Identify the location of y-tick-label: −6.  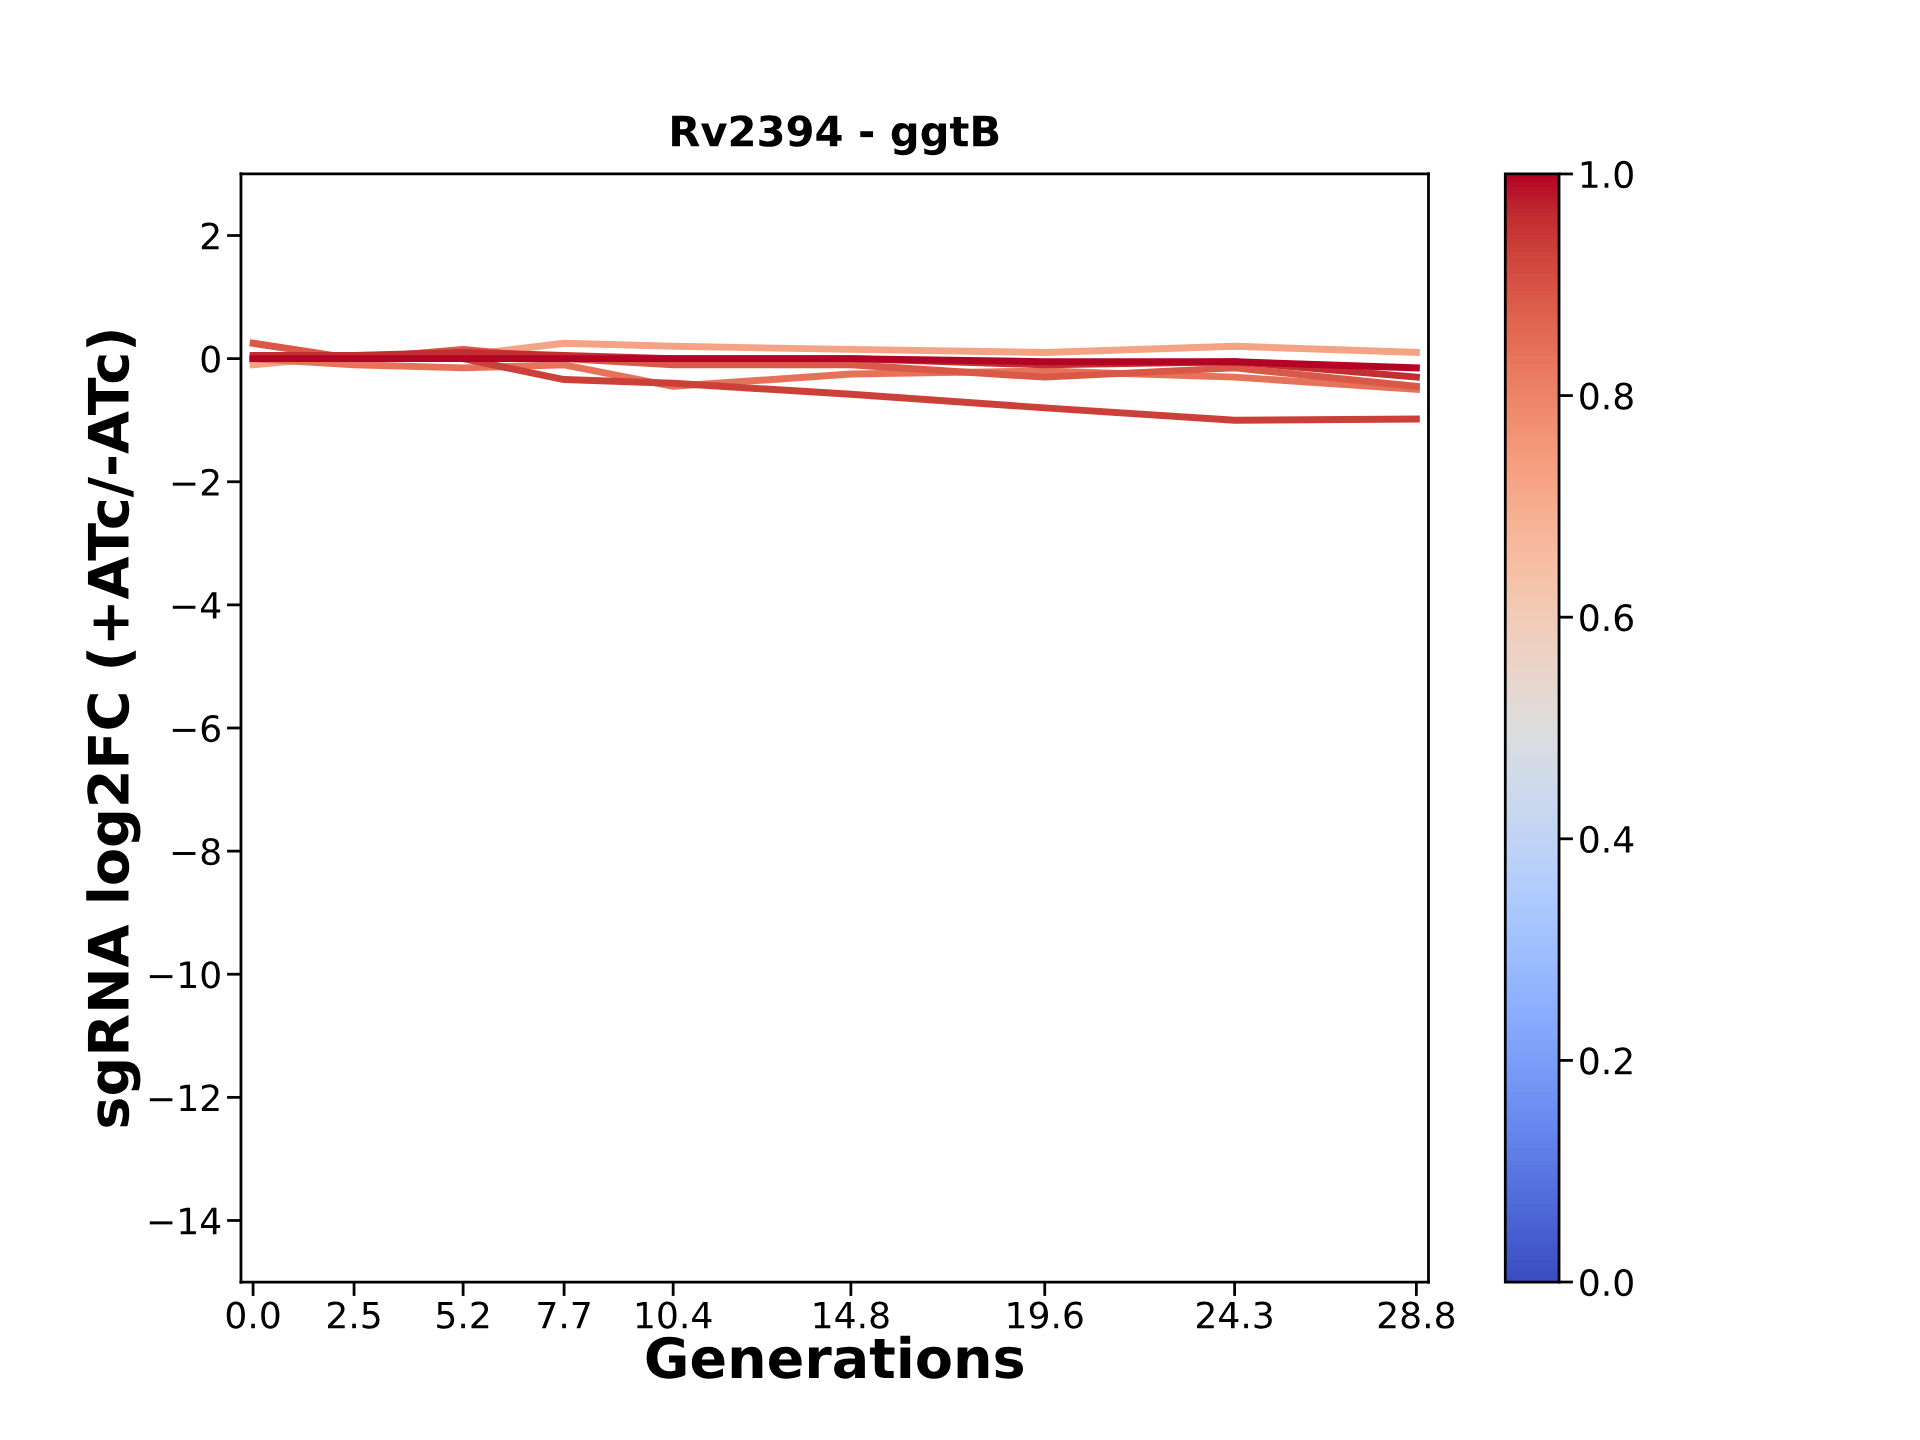
(196, 728).